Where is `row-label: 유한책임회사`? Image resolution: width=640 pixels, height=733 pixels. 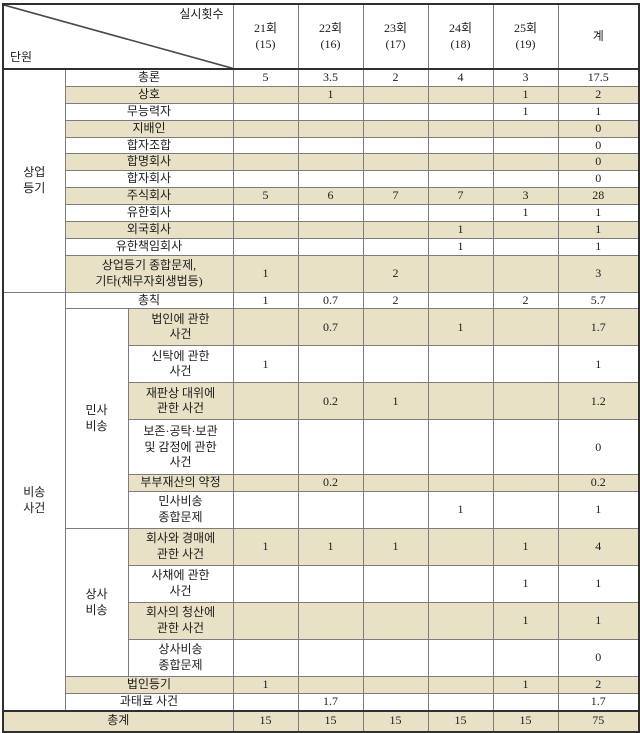
row-label: 유한책임회사 is located at coordinates (149, 246).